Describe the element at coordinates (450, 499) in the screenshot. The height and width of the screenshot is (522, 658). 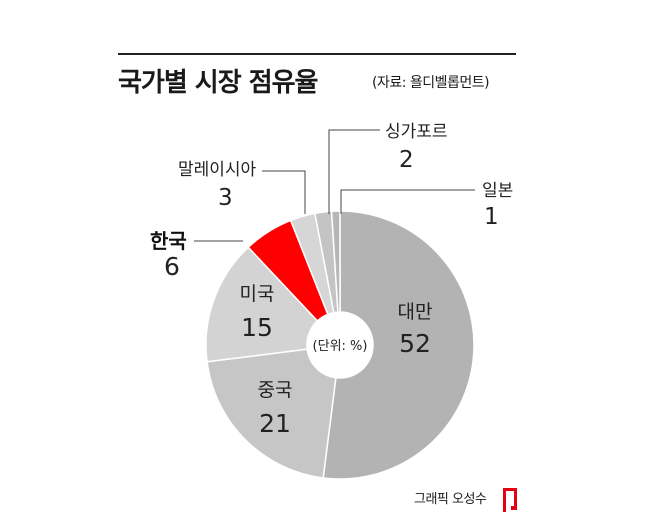
I see `graphic-credit: 그래픽 오성수` at that location.